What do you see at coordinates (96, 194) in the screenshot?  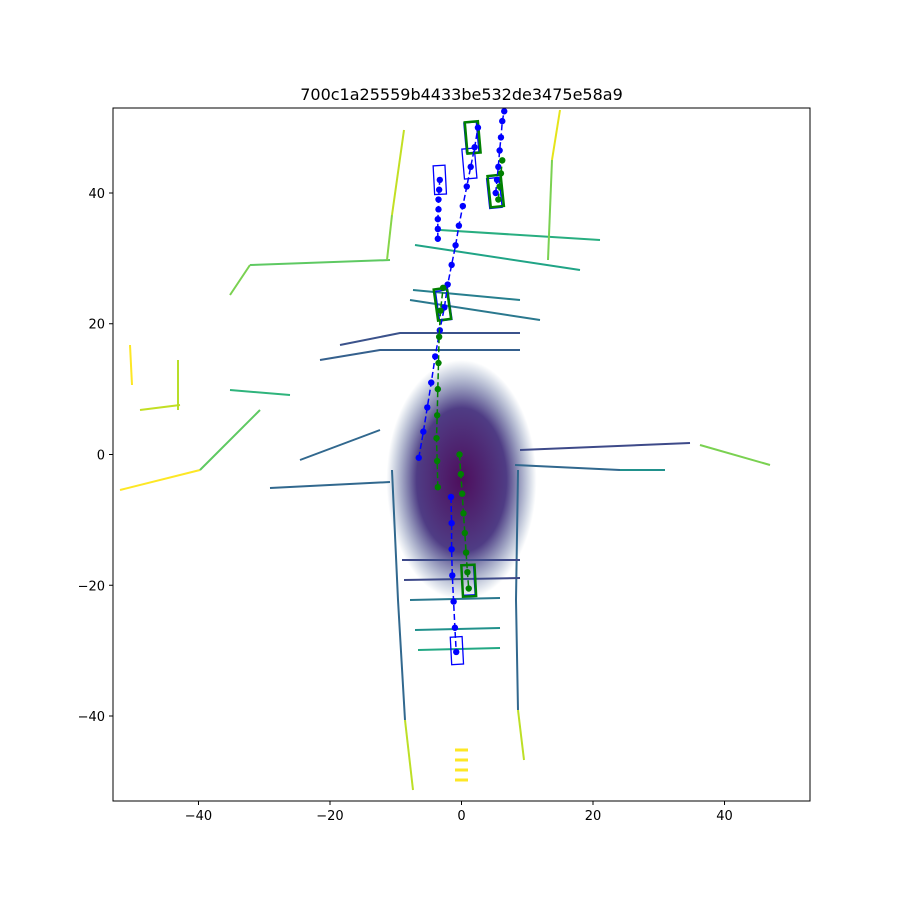 I see `y-tick-label: 40` at bounding box center [96, 194].